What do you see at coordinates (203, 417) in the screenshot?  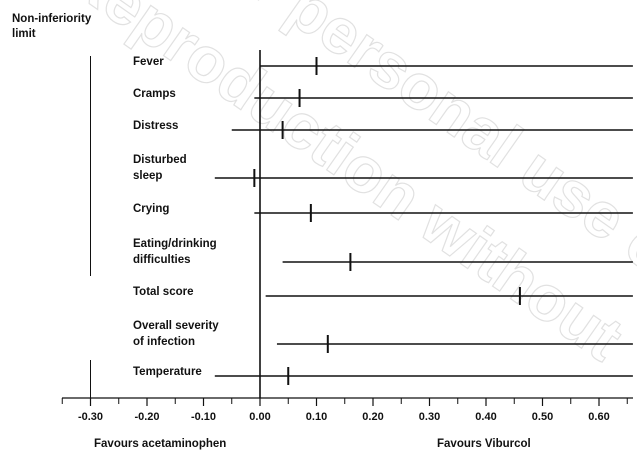 I see `x-axis-tick-label: -0.10` at bounding box center [203, 417].